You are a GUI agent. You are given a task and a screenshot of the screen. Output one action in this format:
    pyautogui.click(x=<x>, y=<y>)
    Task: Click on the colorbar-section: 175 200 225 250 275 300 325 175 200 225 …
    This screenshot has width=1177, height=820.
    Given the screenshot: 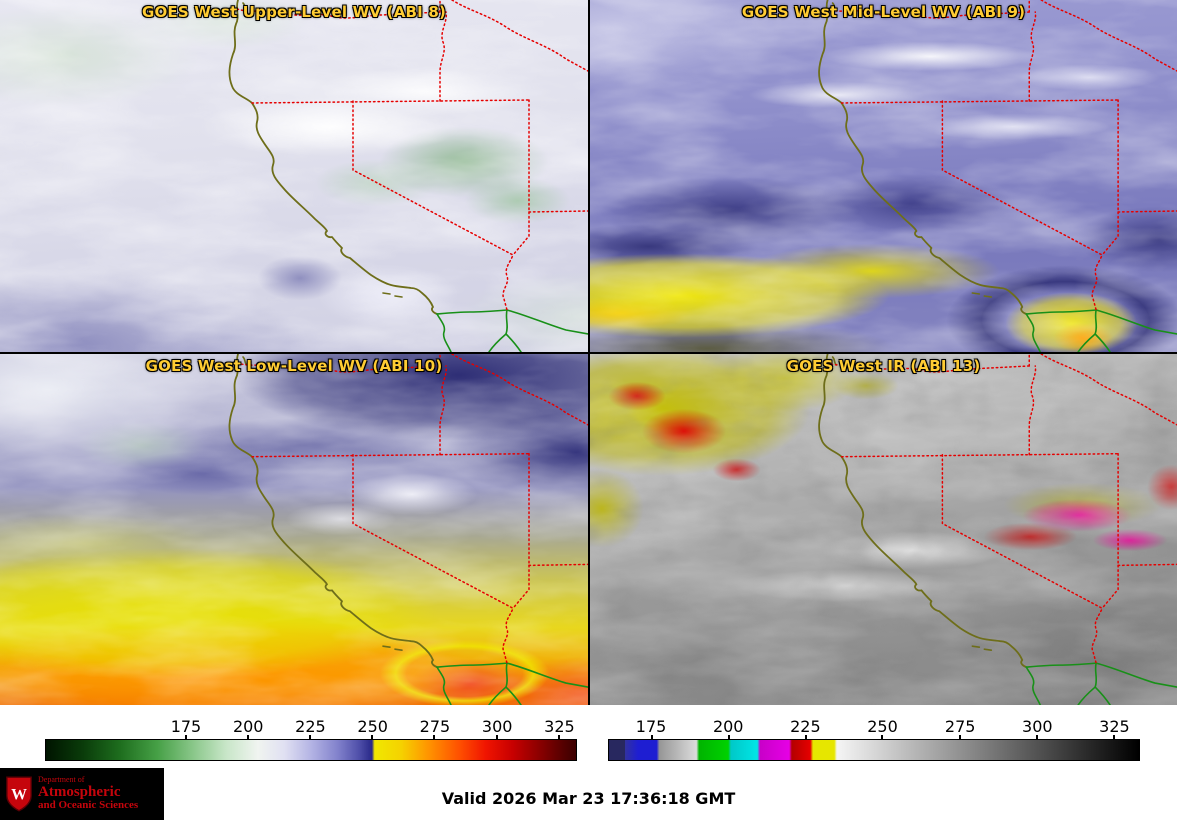 What is the action you would take?
    pyautogui.click(x=588, y=734)
    